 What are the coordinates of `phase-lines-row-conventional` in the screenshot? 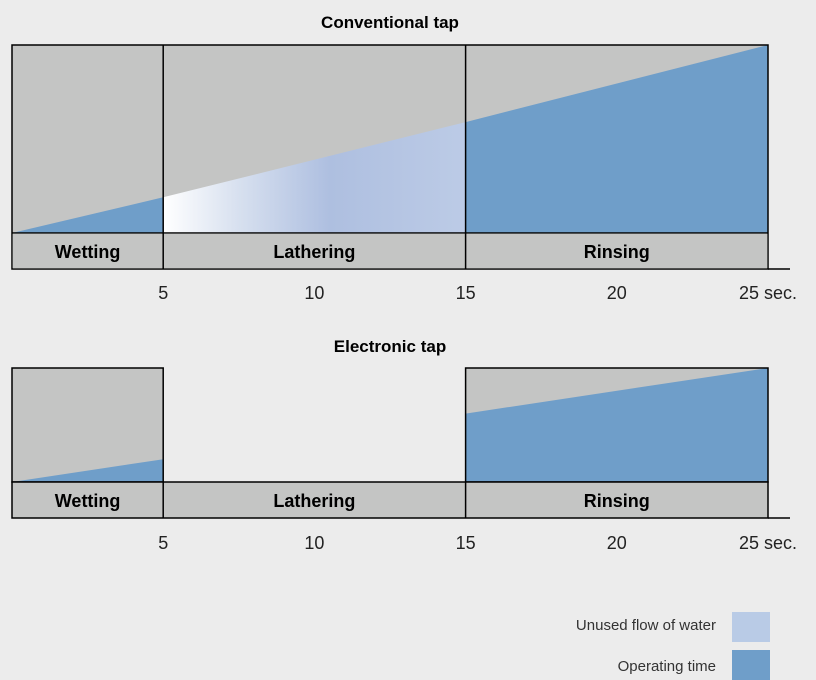 It's located at (314, 251).